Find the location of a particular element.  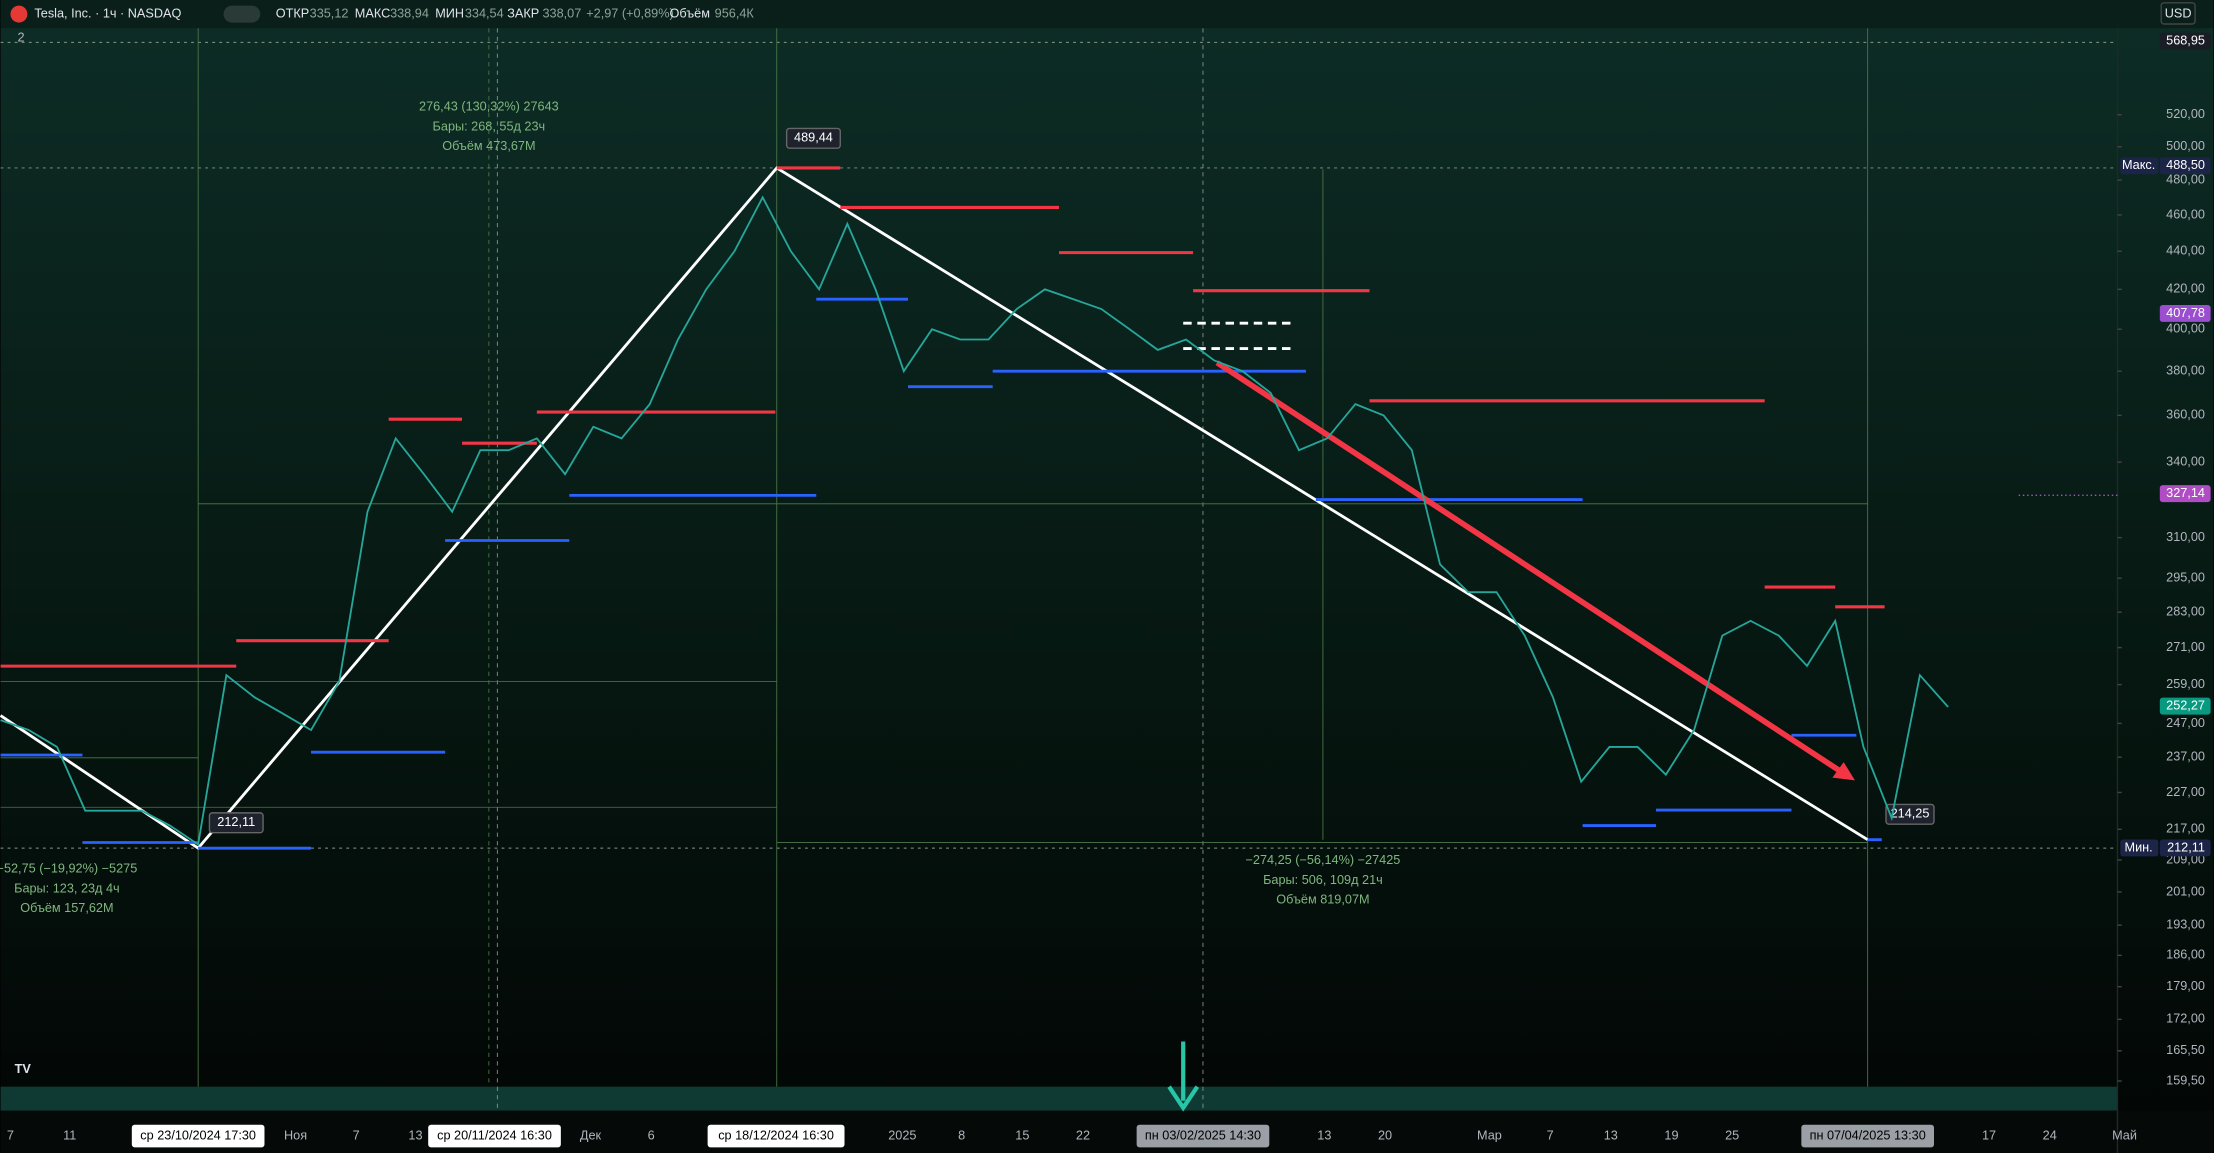

price-tag-label: 568,95 is located at coordinates (2185, 40).